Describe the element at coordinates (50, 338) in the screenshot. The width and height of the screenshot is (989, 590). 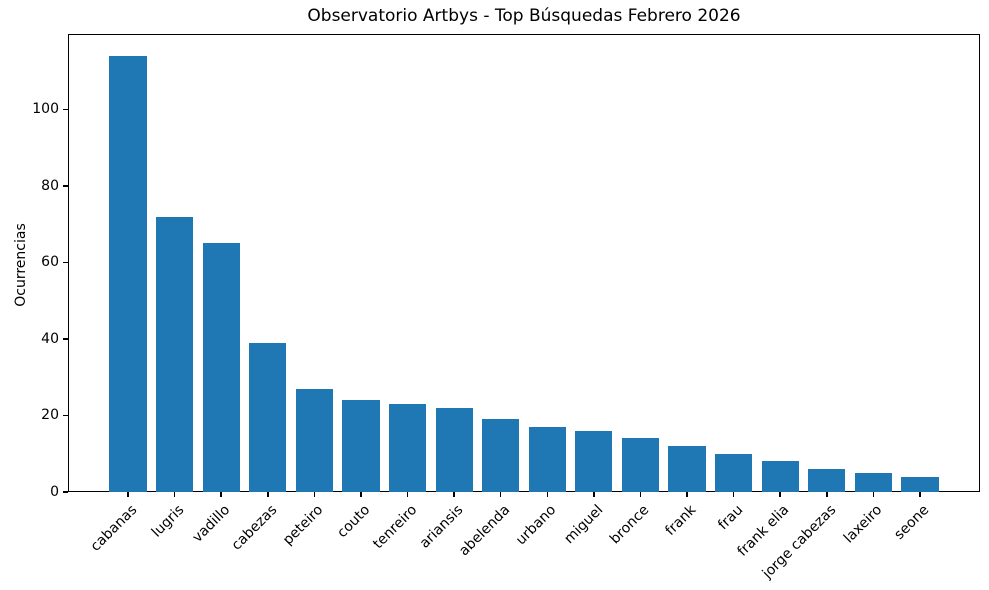
I see `y-tick-label: 40` at that location.